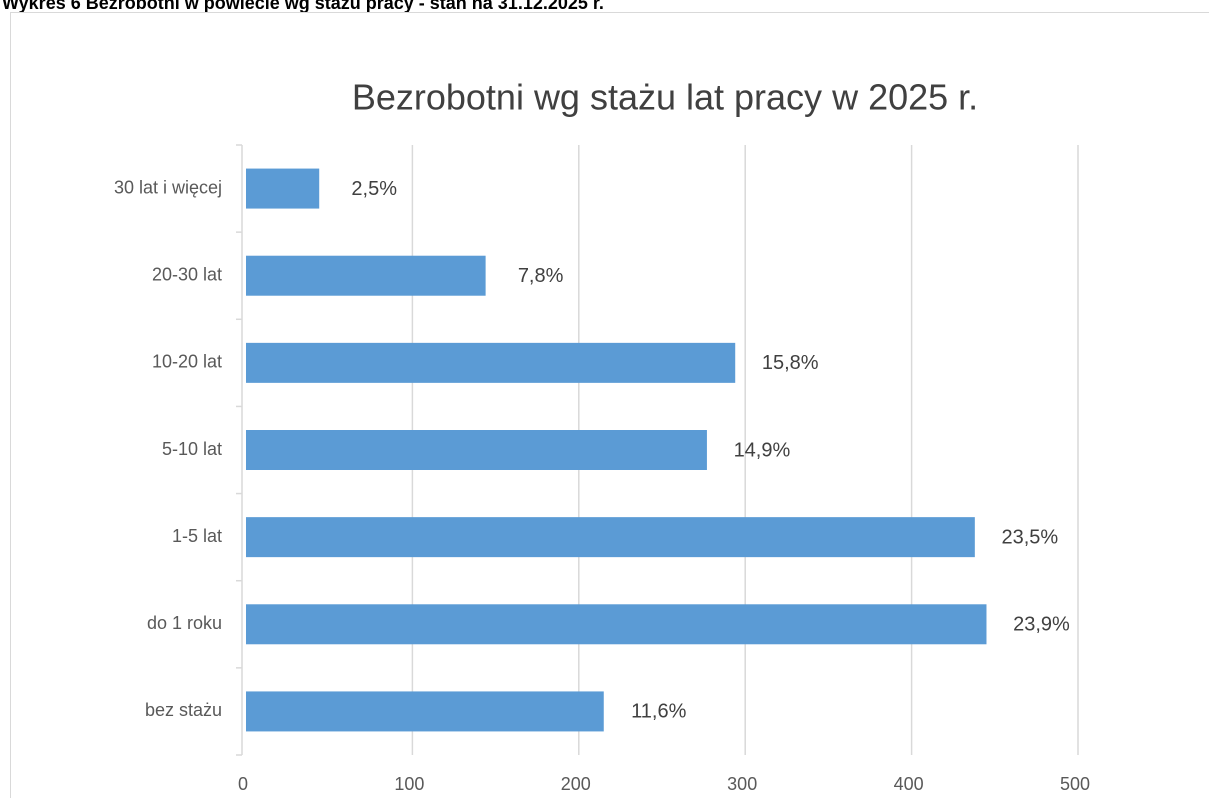 The image size is (1209, 798). I want to click on data-label: 23,5%, so click(1029, 537).